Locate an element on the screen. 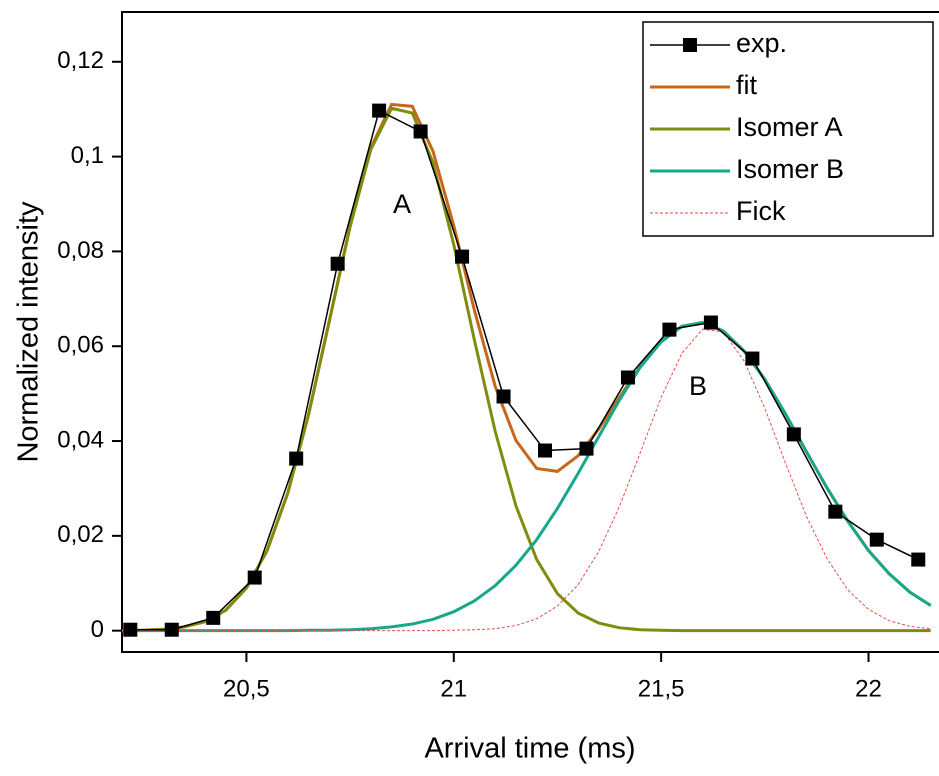  y-tick-label: 0,06 is located at coordinates (80, 345).